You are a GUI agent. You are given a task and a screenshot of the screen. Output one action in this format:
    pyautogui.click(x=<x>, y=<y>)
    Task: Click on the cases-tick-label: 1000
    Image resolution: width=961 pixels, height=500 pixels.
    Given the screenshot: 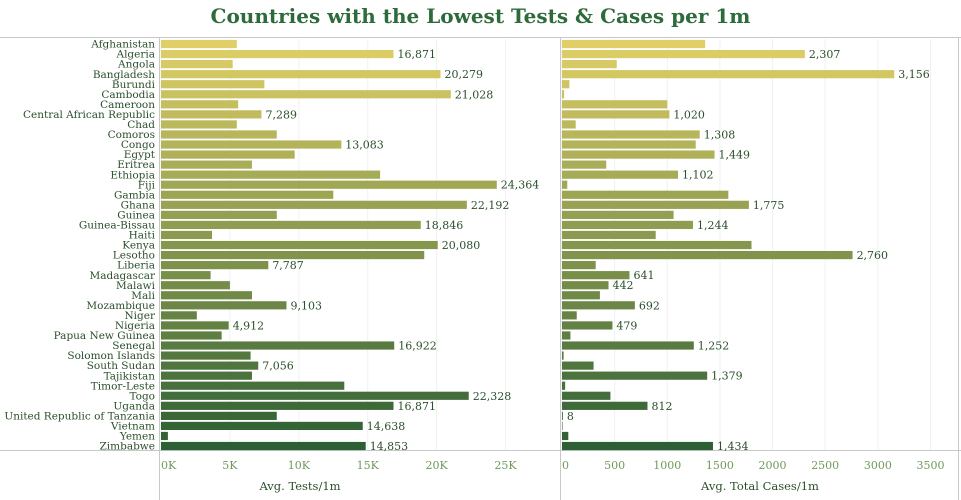 What is the action you would take?
    pyautogui.click(x=667, y=465)
    